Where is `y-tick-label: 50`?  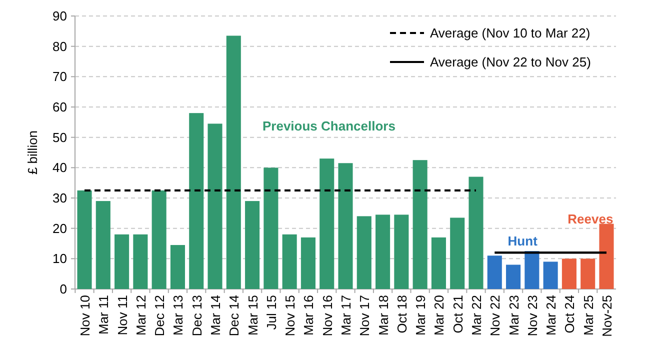 y-tick-label: 50 is located at coordinates (59, 137).